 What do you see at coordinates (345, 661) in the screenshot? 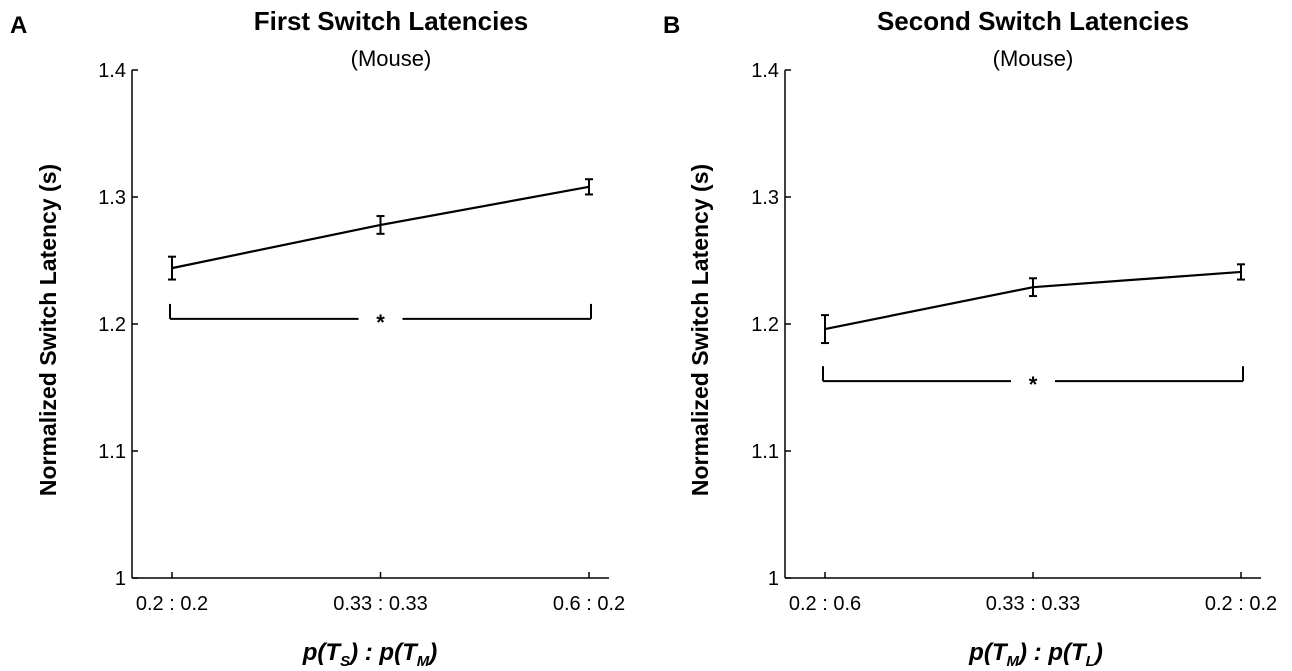
I see `x-axis-label-part: S` at bounding box center [345, 661].